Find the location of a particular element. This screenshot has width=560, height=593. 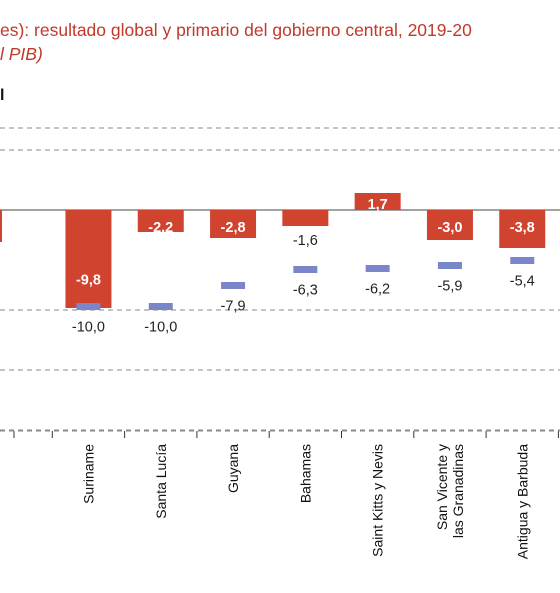

category-label-line: Saint Kitts y Nevis is located at coordinates (378, 500).